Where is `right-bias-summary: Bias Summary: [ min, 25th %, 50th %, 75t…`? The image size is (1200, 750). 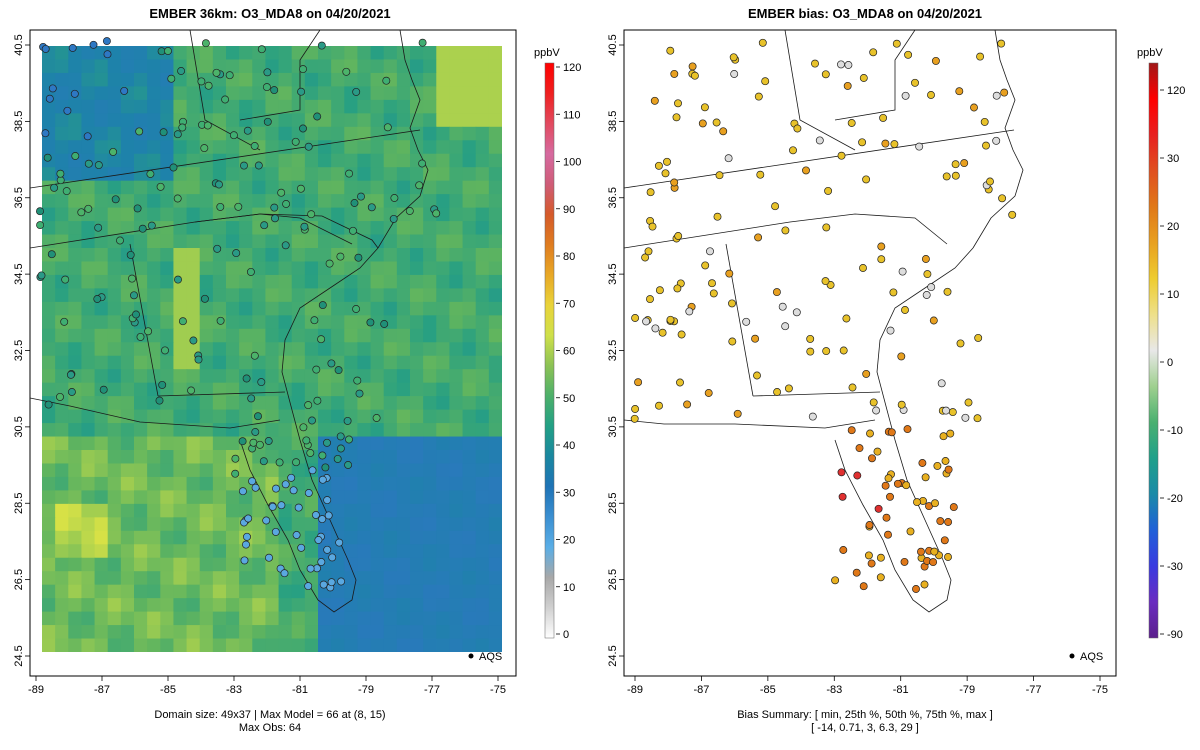
right-bias-summary: Bias Summary: [ min, 25th %, 50th %, 75t… is located at coordinates (865, 722).